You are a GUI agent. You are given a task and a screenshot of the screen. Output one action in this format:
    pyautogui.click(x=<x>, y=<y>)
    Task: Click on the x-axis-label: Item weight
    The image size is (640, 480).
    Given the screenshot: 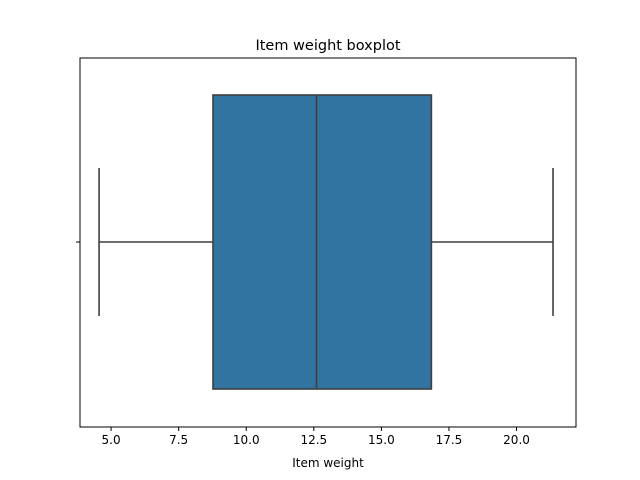 What is the action you would take?
    pyautogui.click(x=328, y=463)
    